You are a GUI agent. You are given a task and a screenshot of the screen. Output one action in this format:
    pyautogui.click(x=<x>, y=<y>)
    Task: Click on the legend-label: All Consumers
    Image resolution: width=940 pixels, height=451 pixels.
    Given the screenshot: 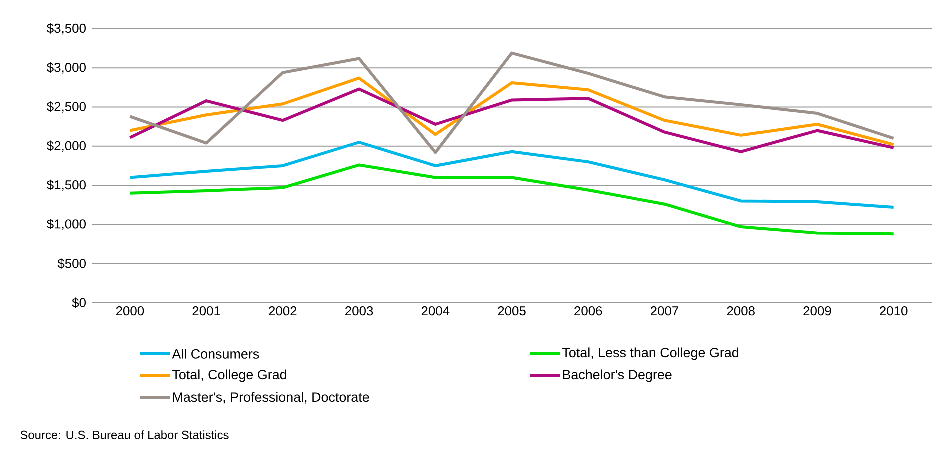 What is the action you would take?
    pyautogui.click(x=216, y=354)
    